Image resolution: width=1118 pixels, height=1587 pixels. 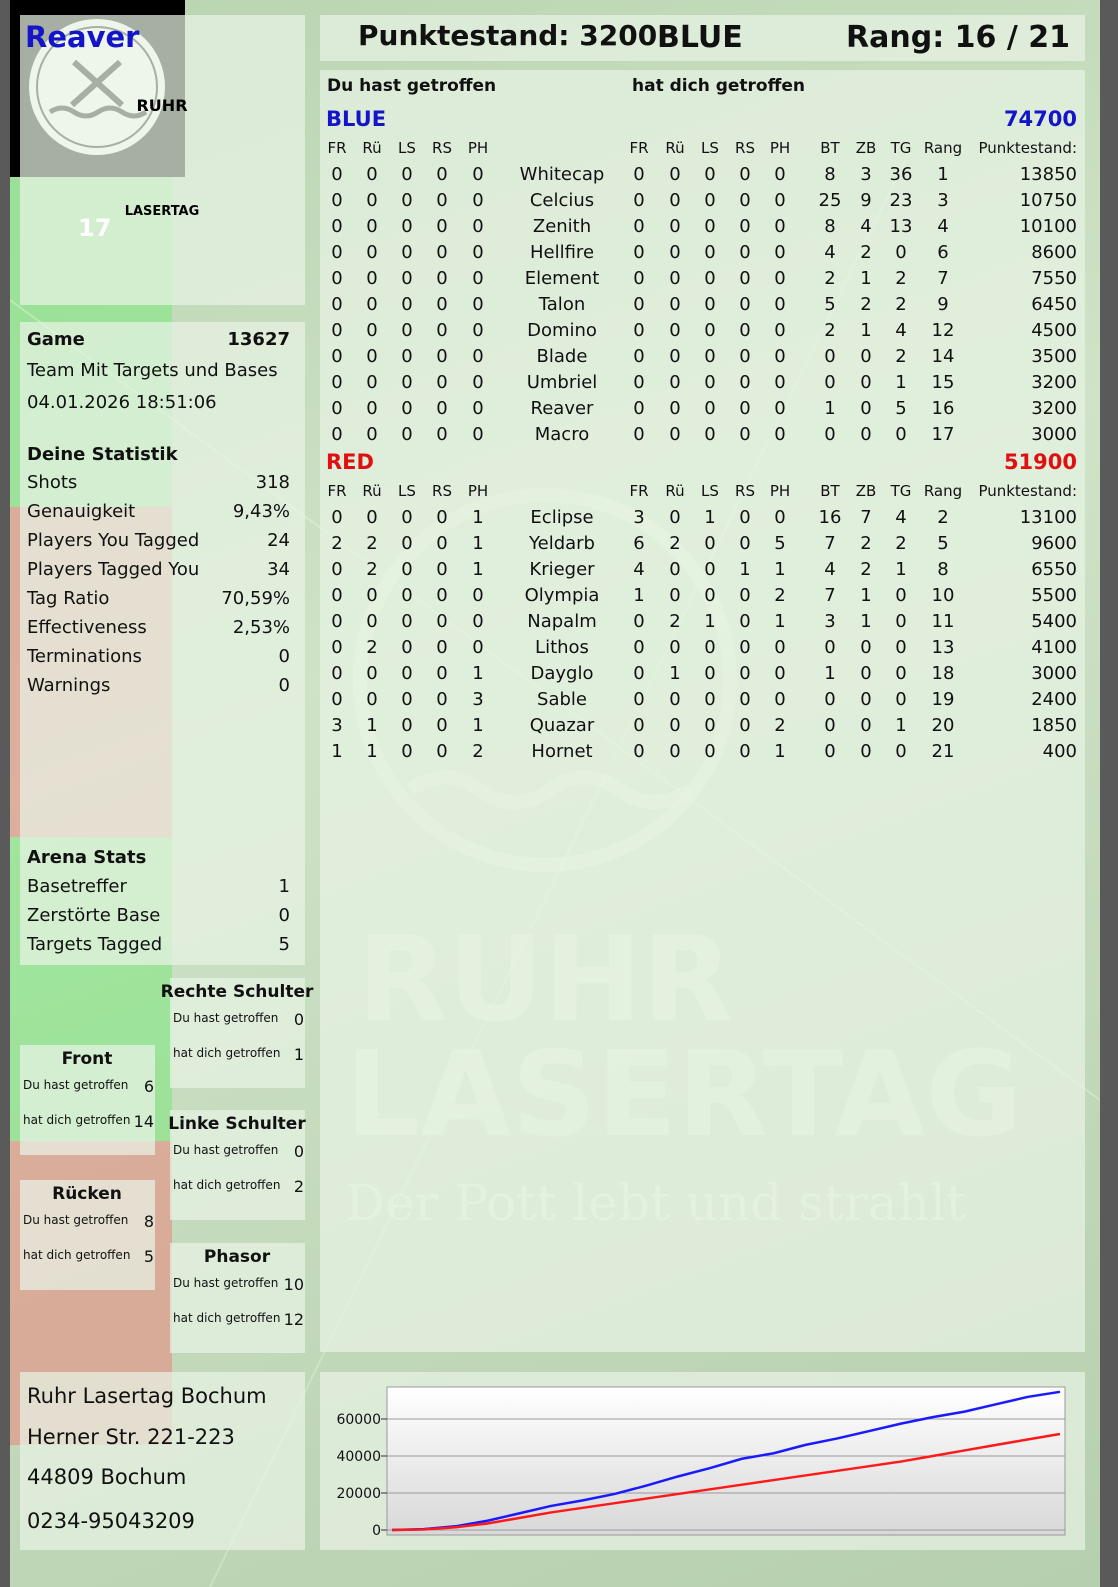 I want to click on zone-panel, so click(x=237, y=1033).